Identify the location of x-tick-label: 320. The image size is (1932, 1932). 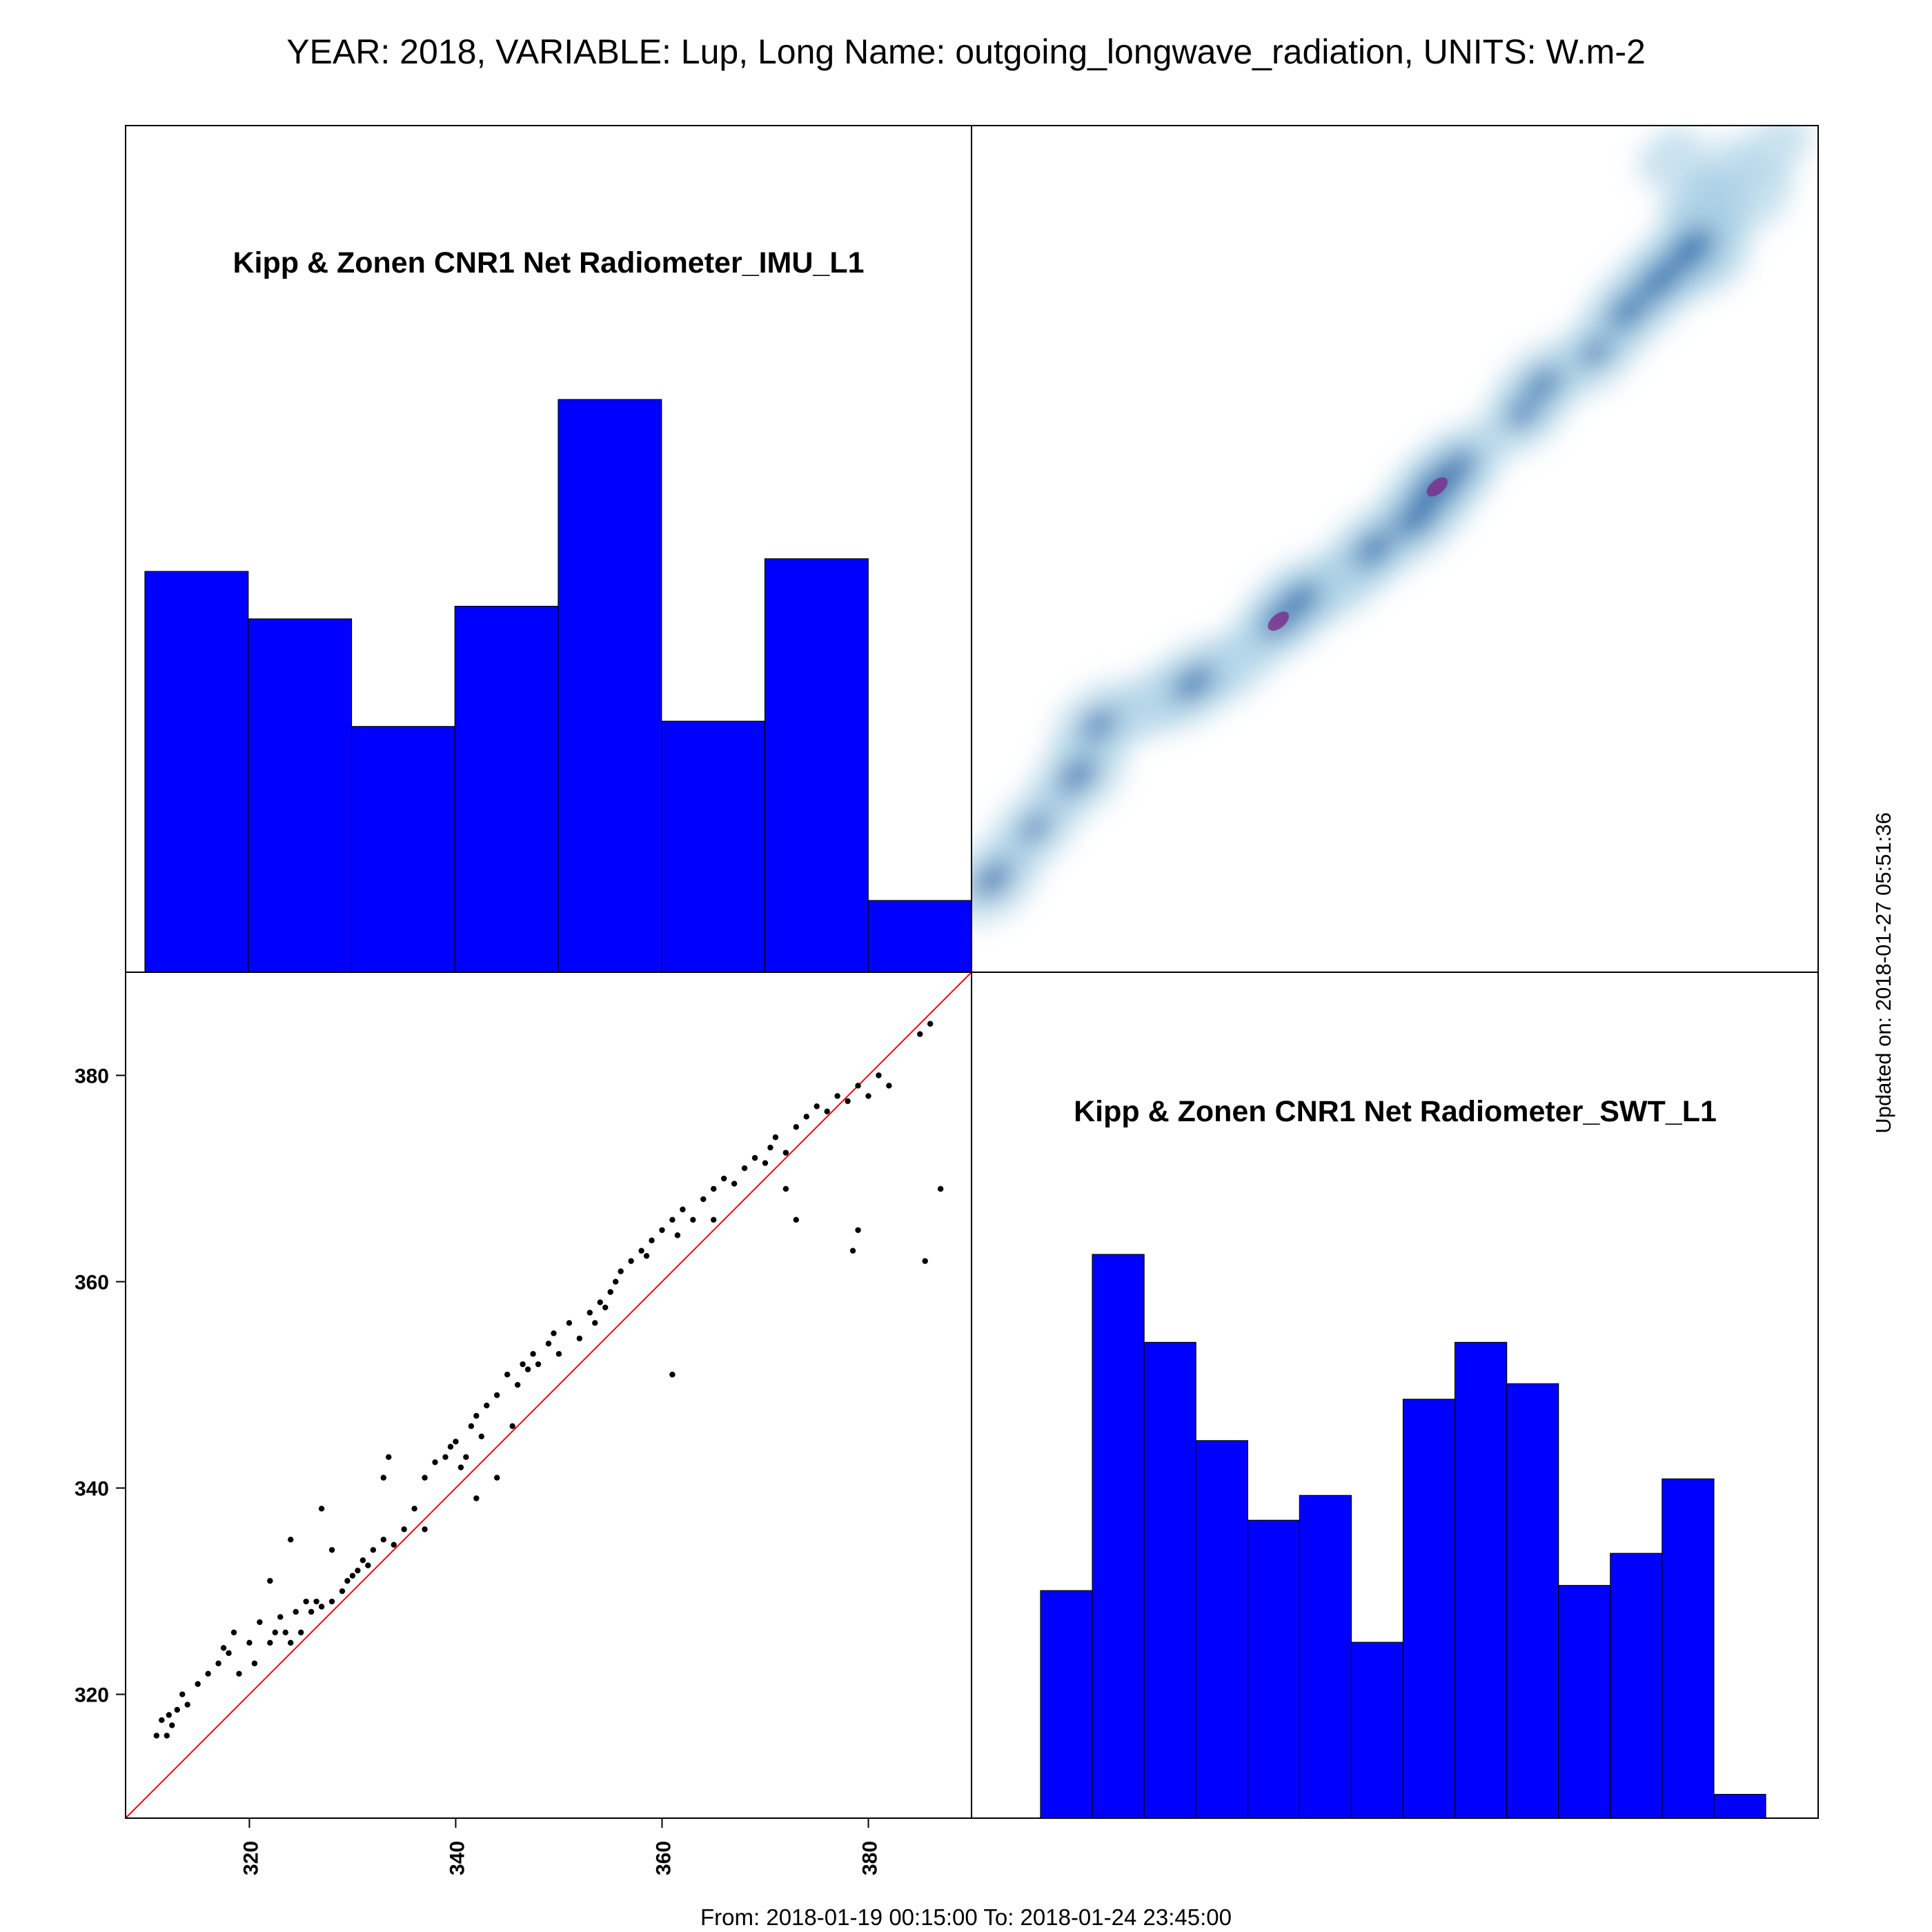
(250, 1858).